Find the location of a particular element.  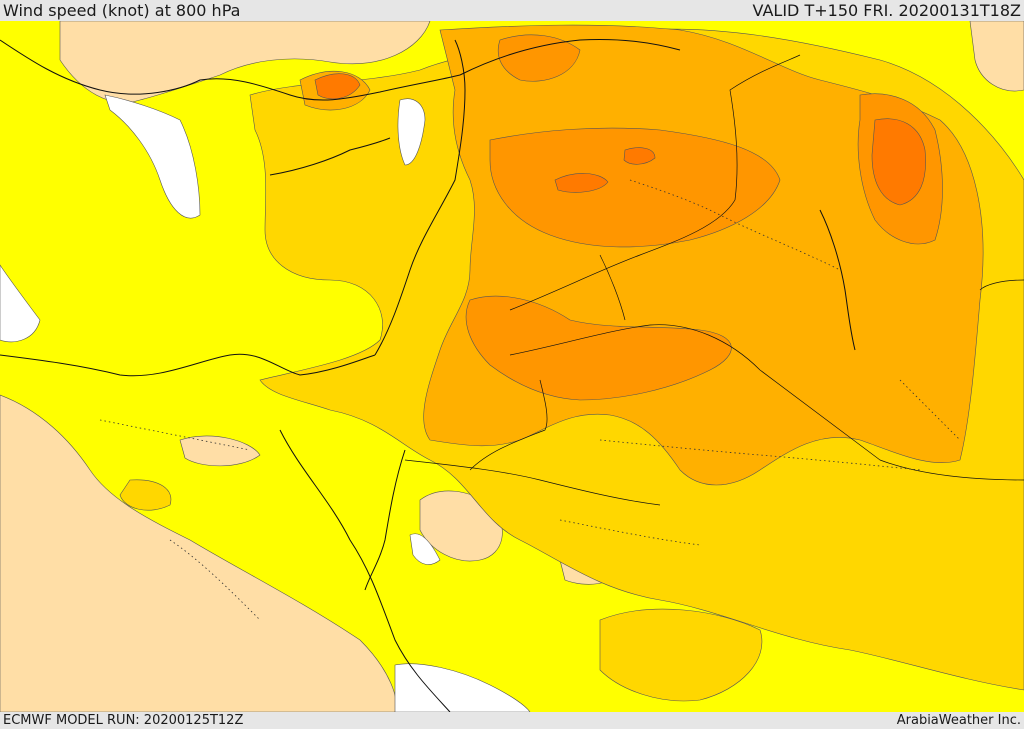

valid-time: VALID T+150 FRI. 20200131T18Z is located at coordinates (886, 10).